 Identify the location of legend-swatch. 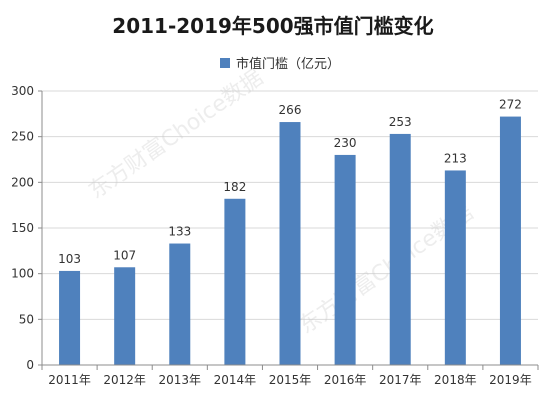
(225, 63).